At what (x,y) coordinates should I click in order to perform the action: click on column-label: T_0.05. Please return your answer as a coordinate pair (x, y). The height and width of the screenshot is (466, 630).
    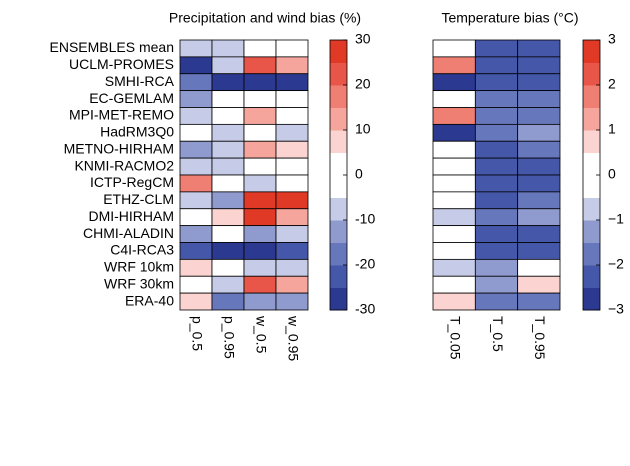
    Looking at the image, I should click on (455, 338).